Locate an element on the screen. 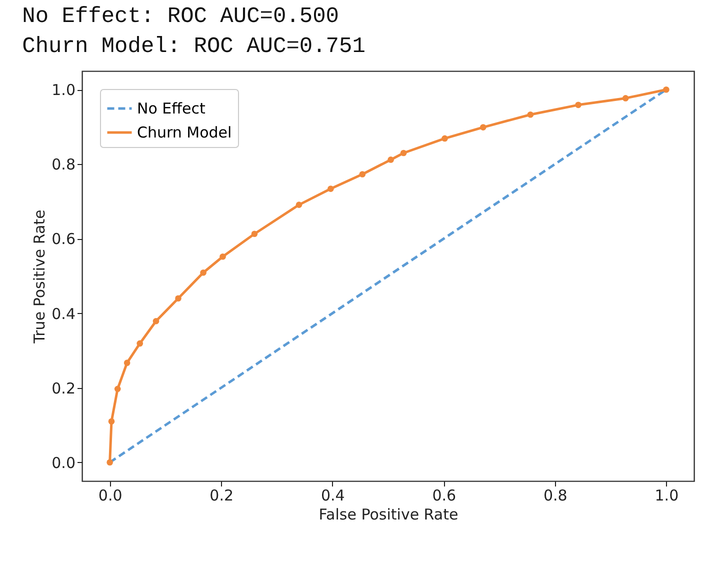 The height and width of the screenshot is (563, 728). x-tick-label: 0.0 is located at coordinates (110, 495).